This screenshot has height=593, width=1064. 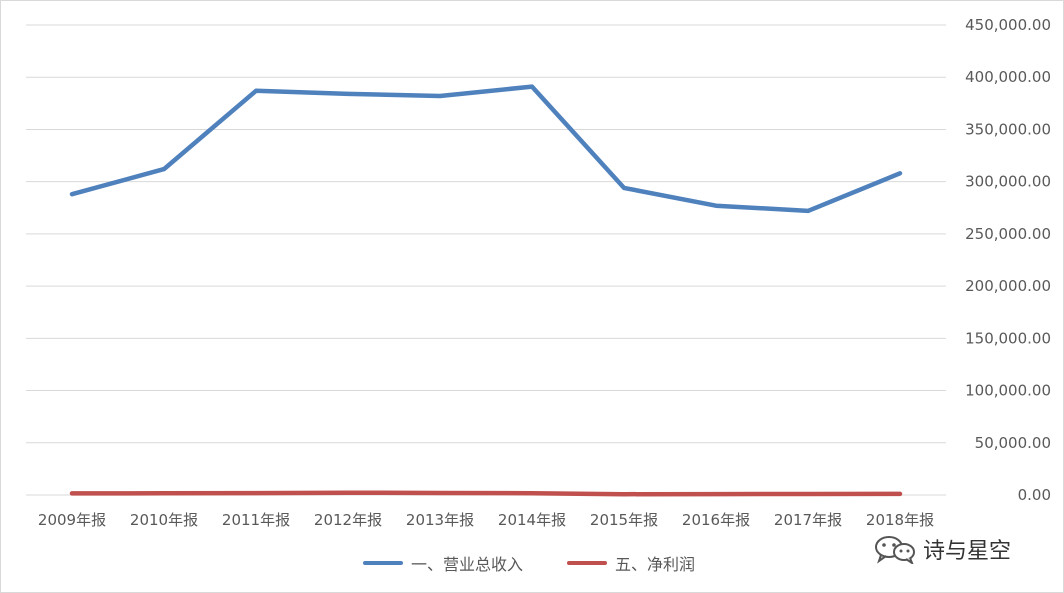 What do you see at coordinates (587, 563) in the screenshot?
I see `legend-swatch-net-profit` at bounding box center [587, 563].